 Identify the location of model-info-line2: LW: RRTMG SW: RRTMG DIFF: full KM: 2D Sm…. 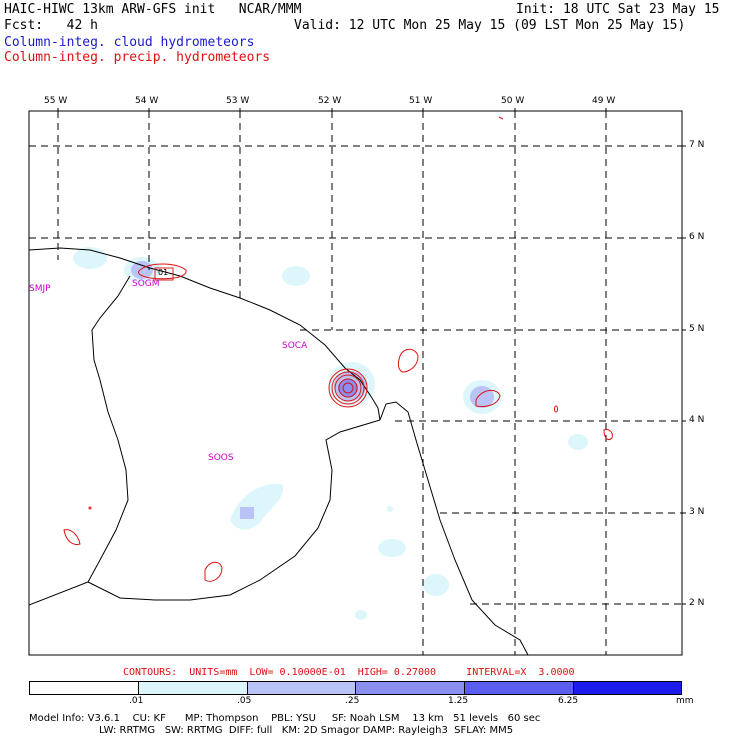
(306, 730).